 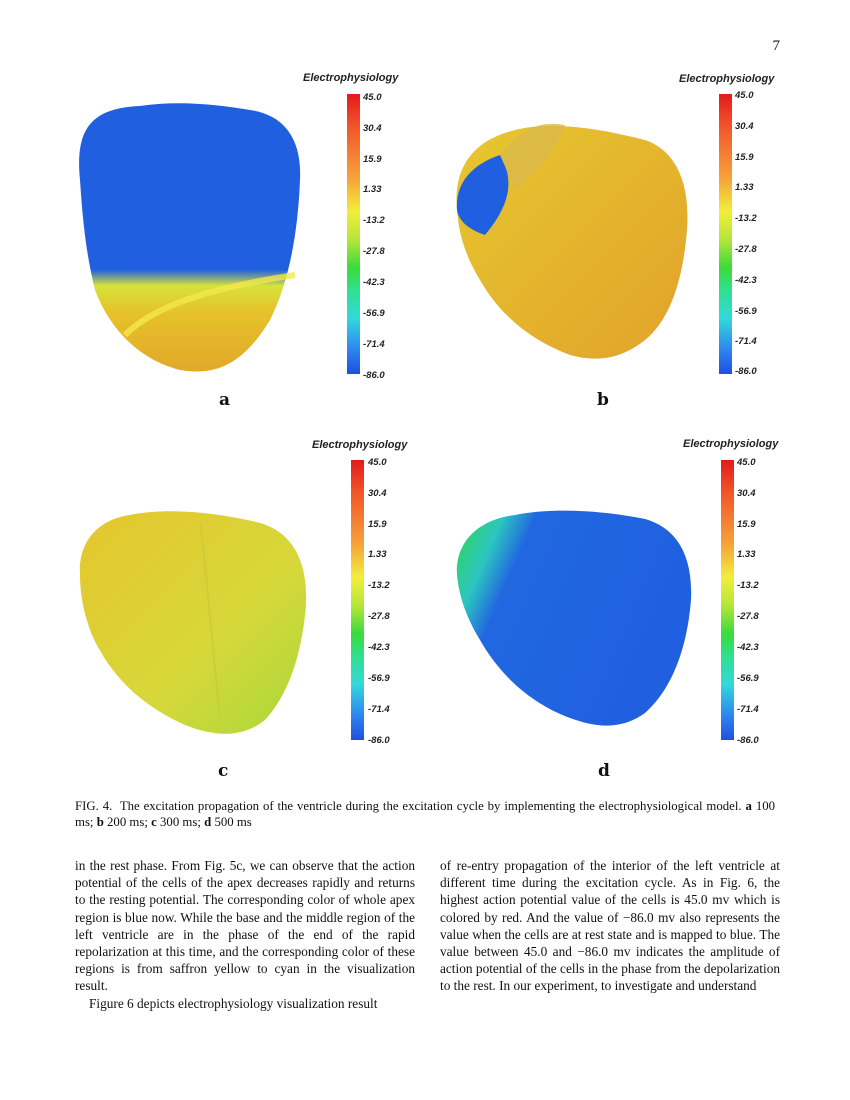 I want to click on colorbar-title-a: Electrophysiology, so click(x=351, y=78).